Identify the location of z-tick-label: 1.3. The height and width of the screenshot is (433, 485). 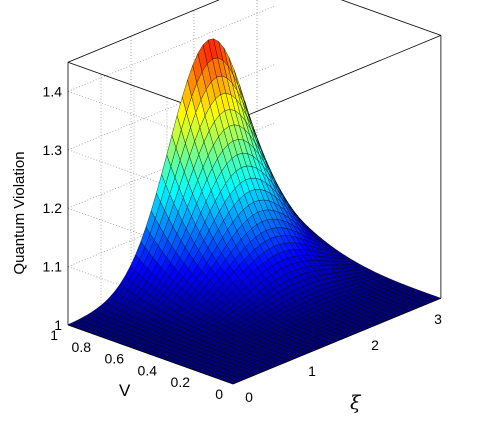
(53, 150).